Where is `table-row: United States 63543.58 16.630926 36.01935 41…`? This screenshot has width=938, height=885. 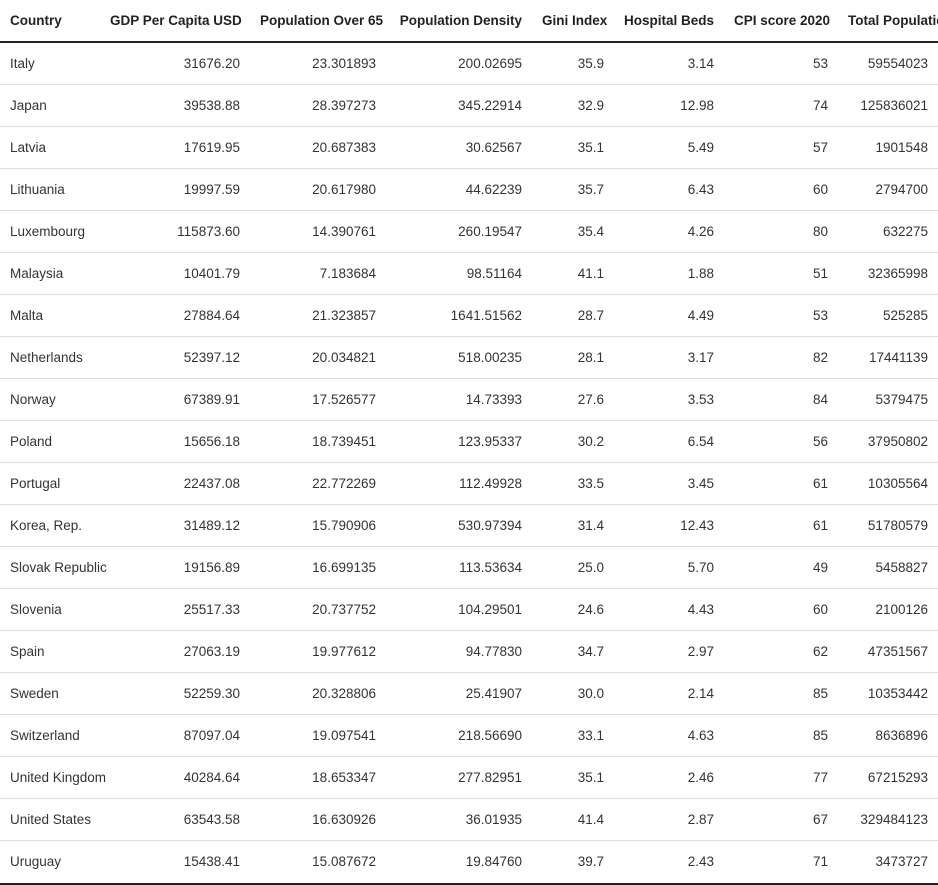 table-row: United States 63543.58 16.630926 36.01935 41… is located at coordinates (469, 819).